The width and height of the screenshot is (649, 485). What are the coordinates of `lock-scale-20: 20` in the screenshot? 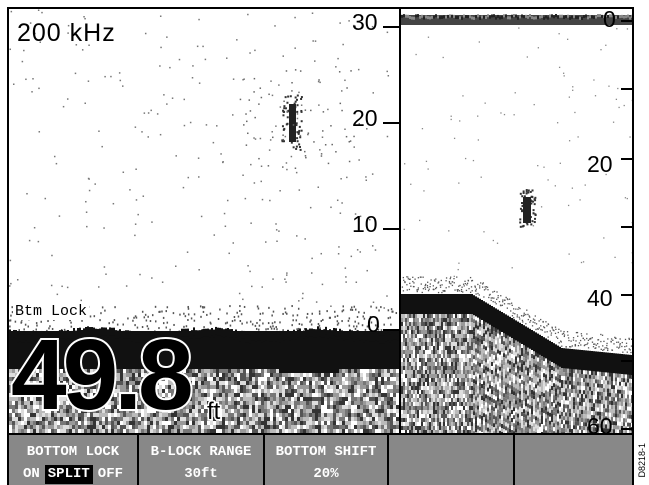 It's located at (365, 118).